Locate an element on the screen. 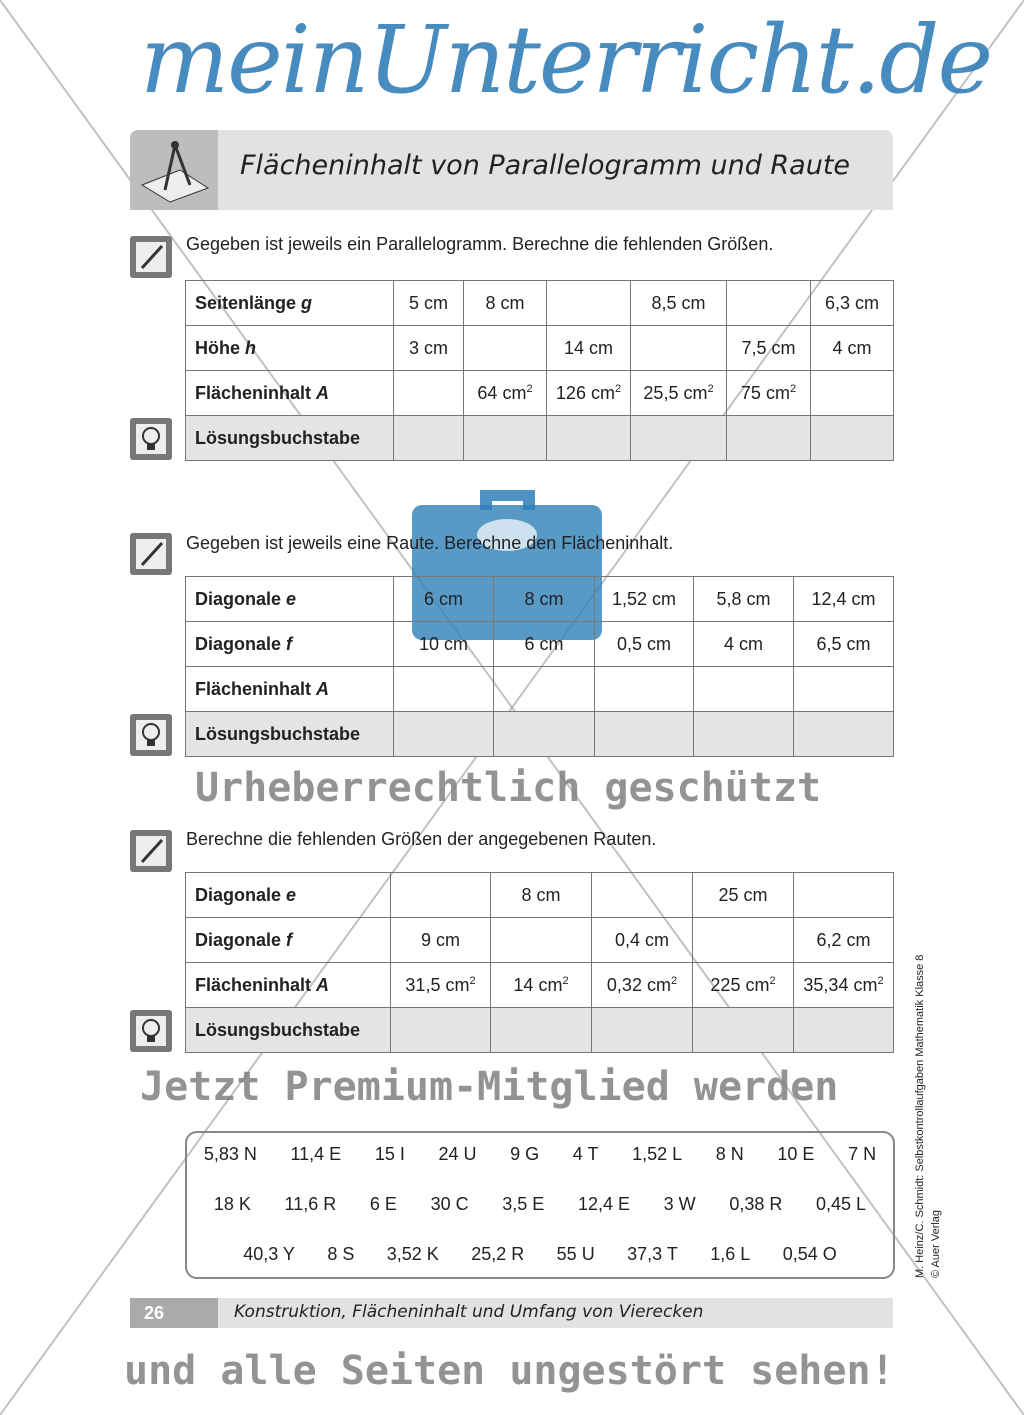 The width and height of the screenshot is (1024, 1415). table-cell: 64 cm2 is located at coordinates (505, 393).